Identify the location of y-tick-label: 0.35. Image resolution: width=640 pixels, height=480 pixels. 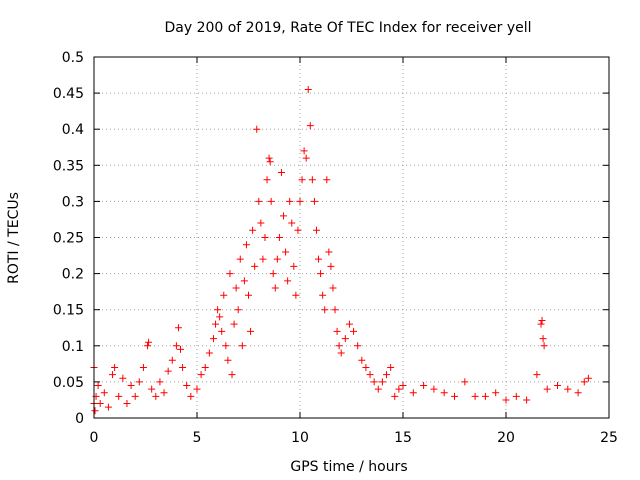
(68, 166).